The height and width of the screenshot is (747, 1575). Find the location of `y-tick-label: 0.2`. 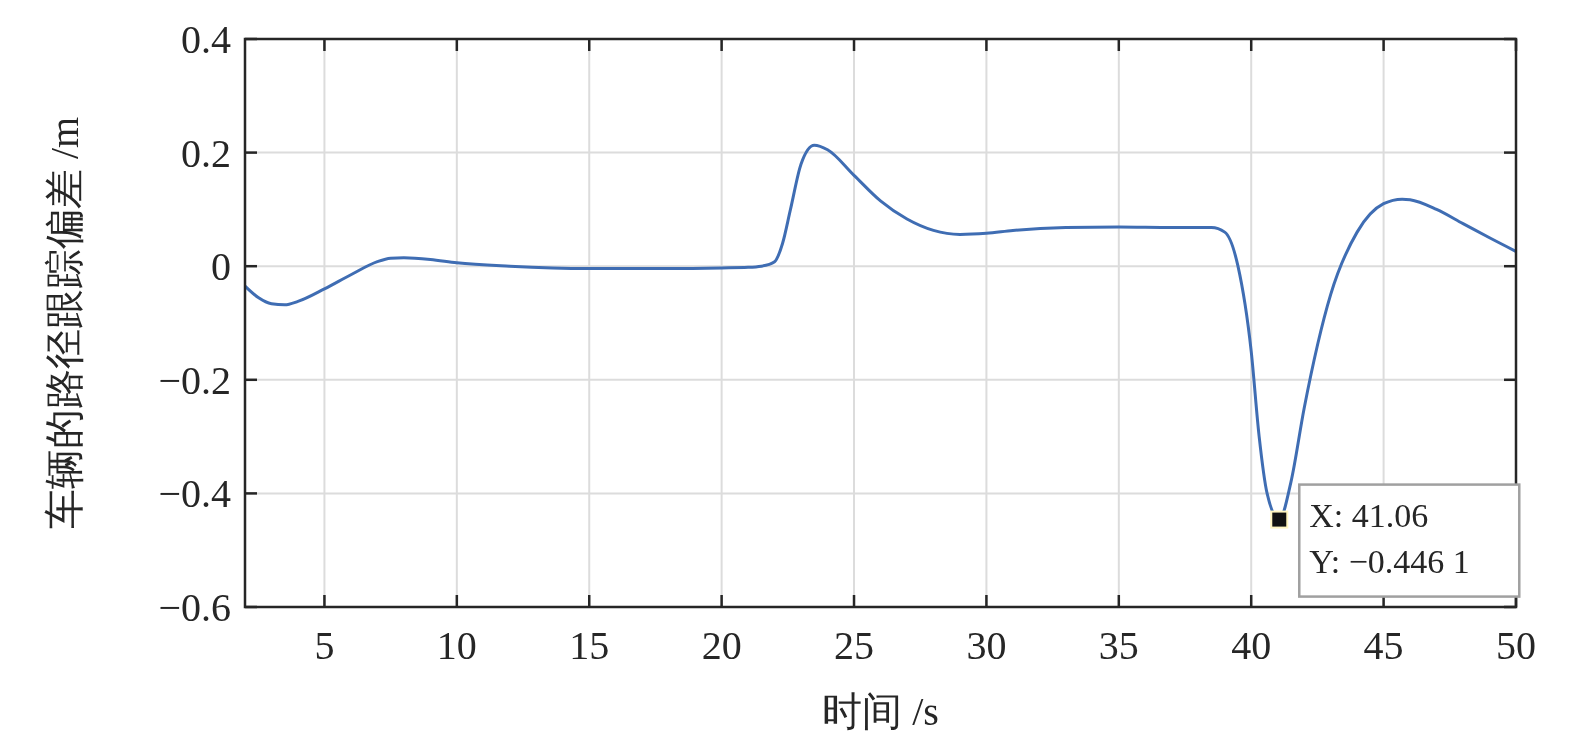

y-tick-label: 0.2 is located at coordinates (206, 153).